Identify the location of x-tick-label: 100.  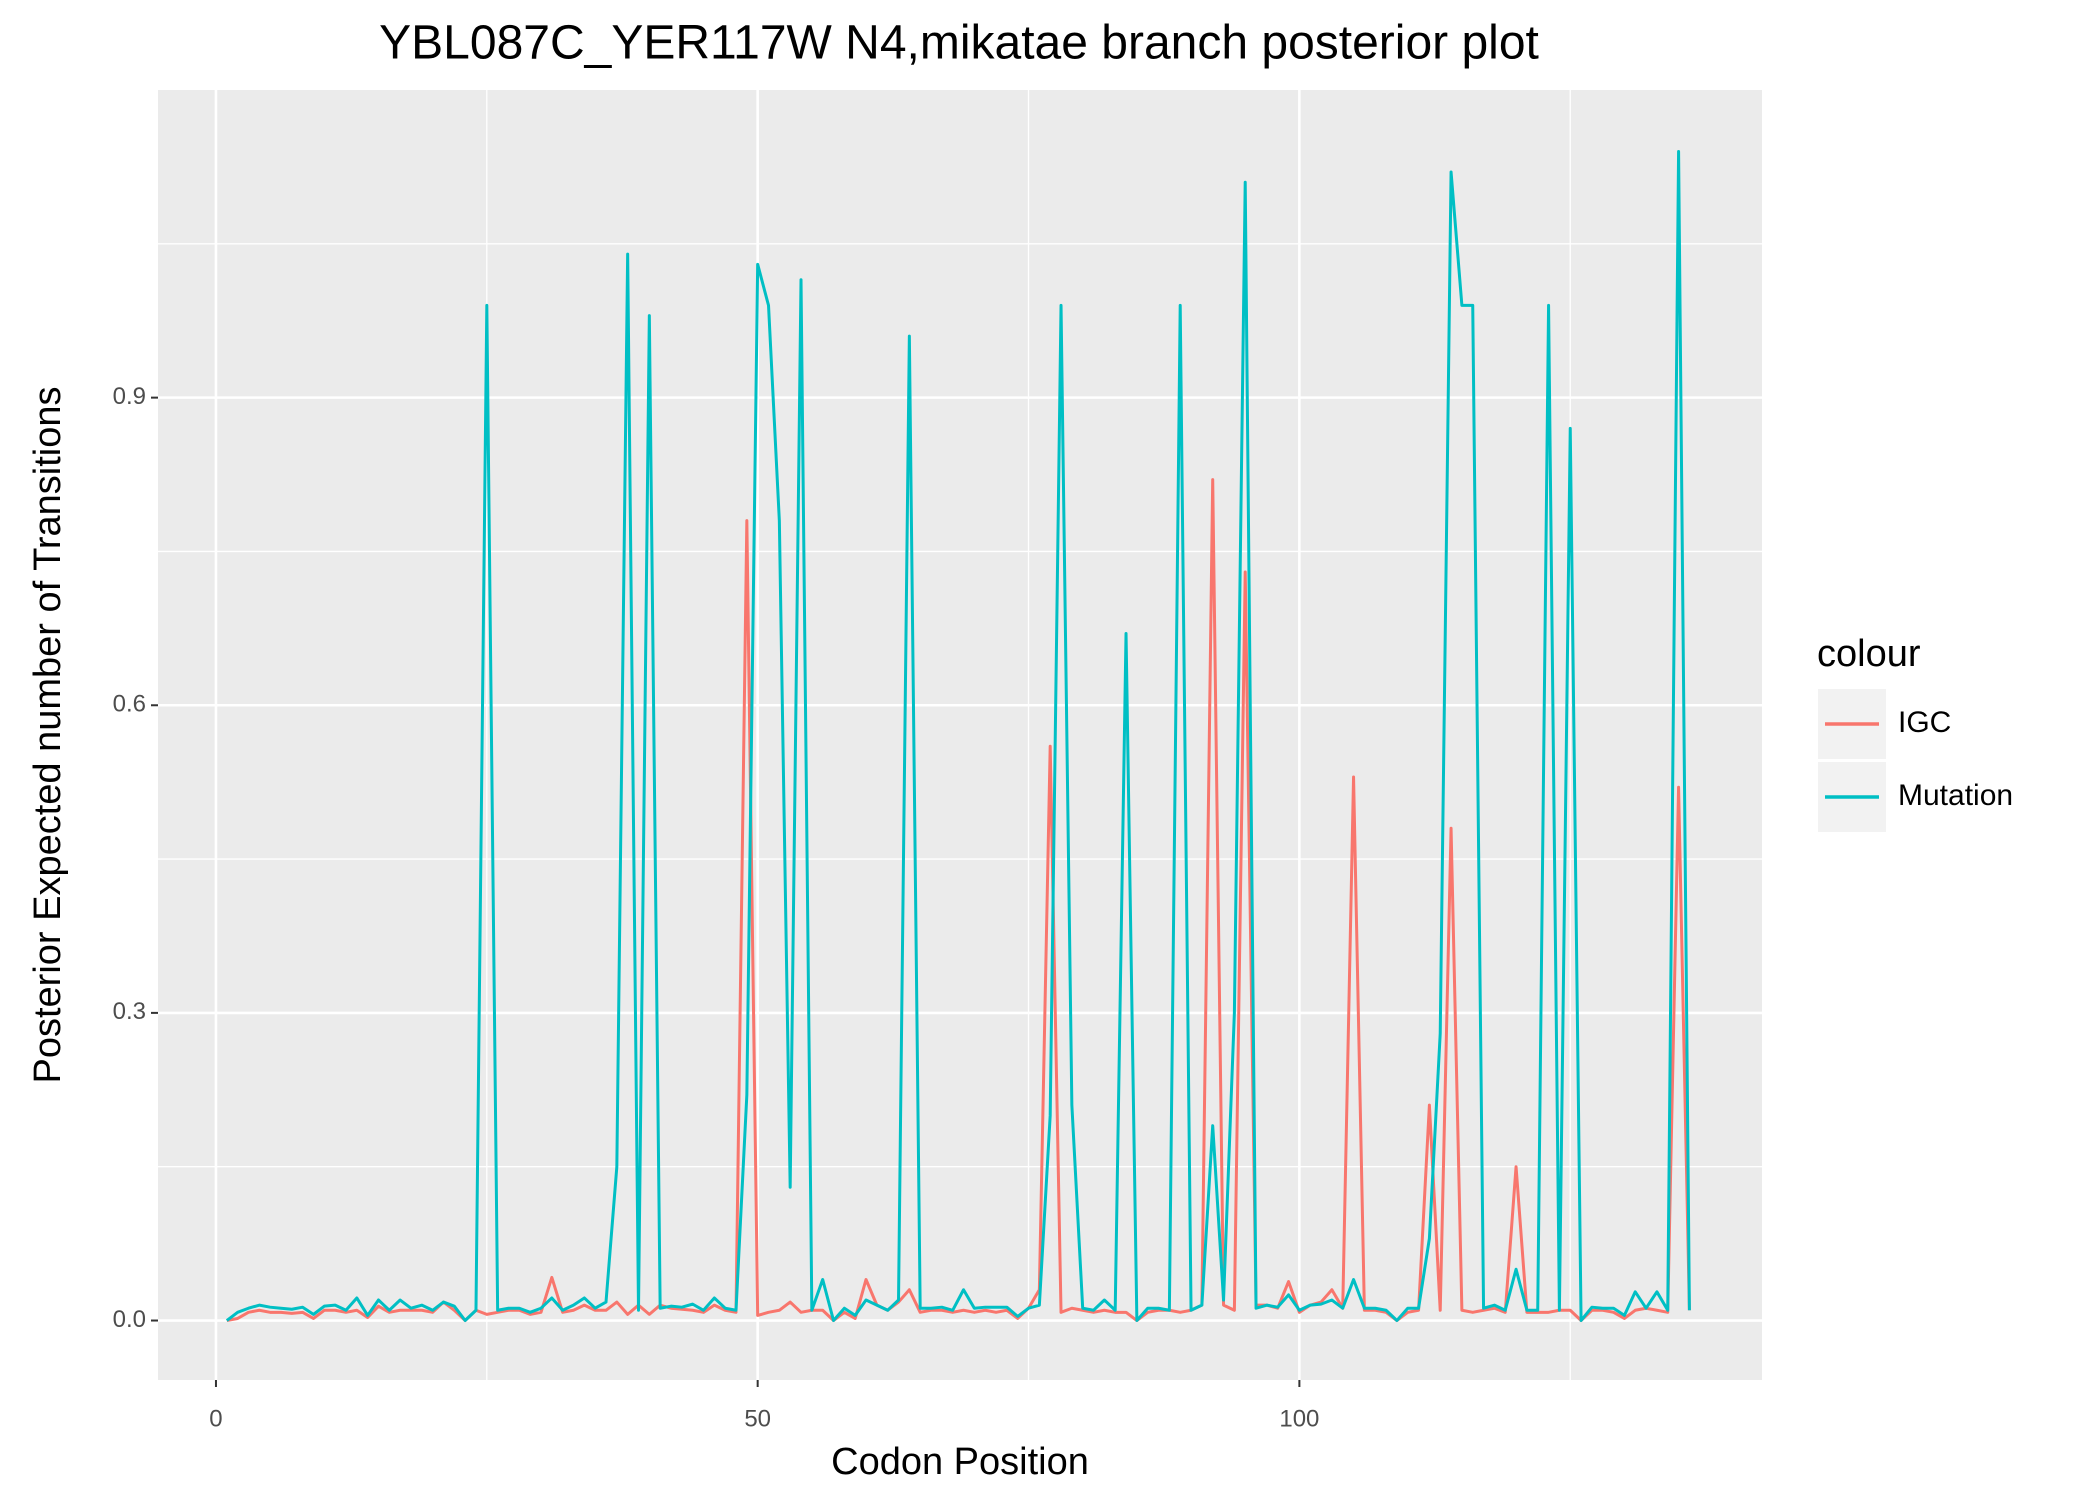
(1299, 1418).